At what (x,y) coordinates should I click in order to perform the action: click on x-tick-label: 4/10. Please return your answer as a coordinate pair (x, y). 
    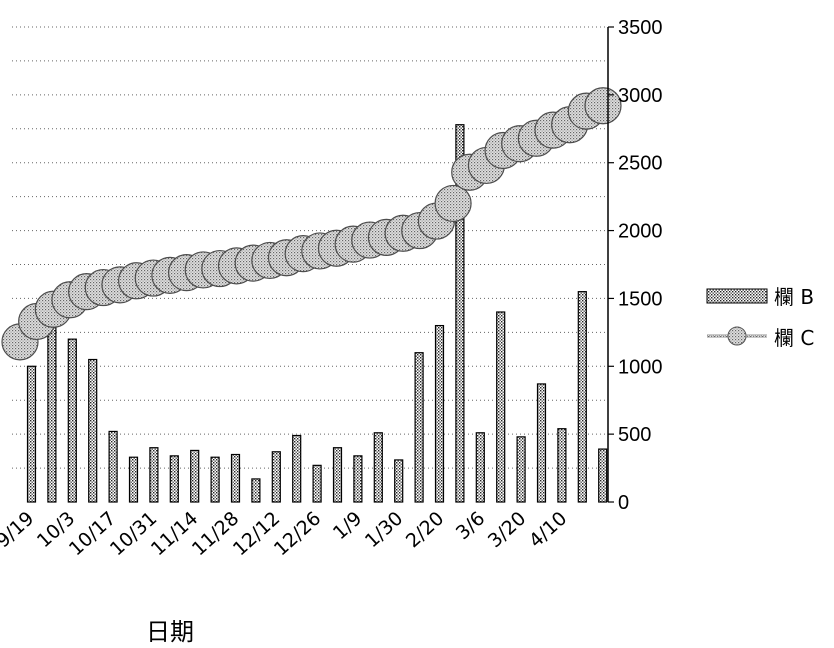
    Looking at the image, I should click on (548, 529).